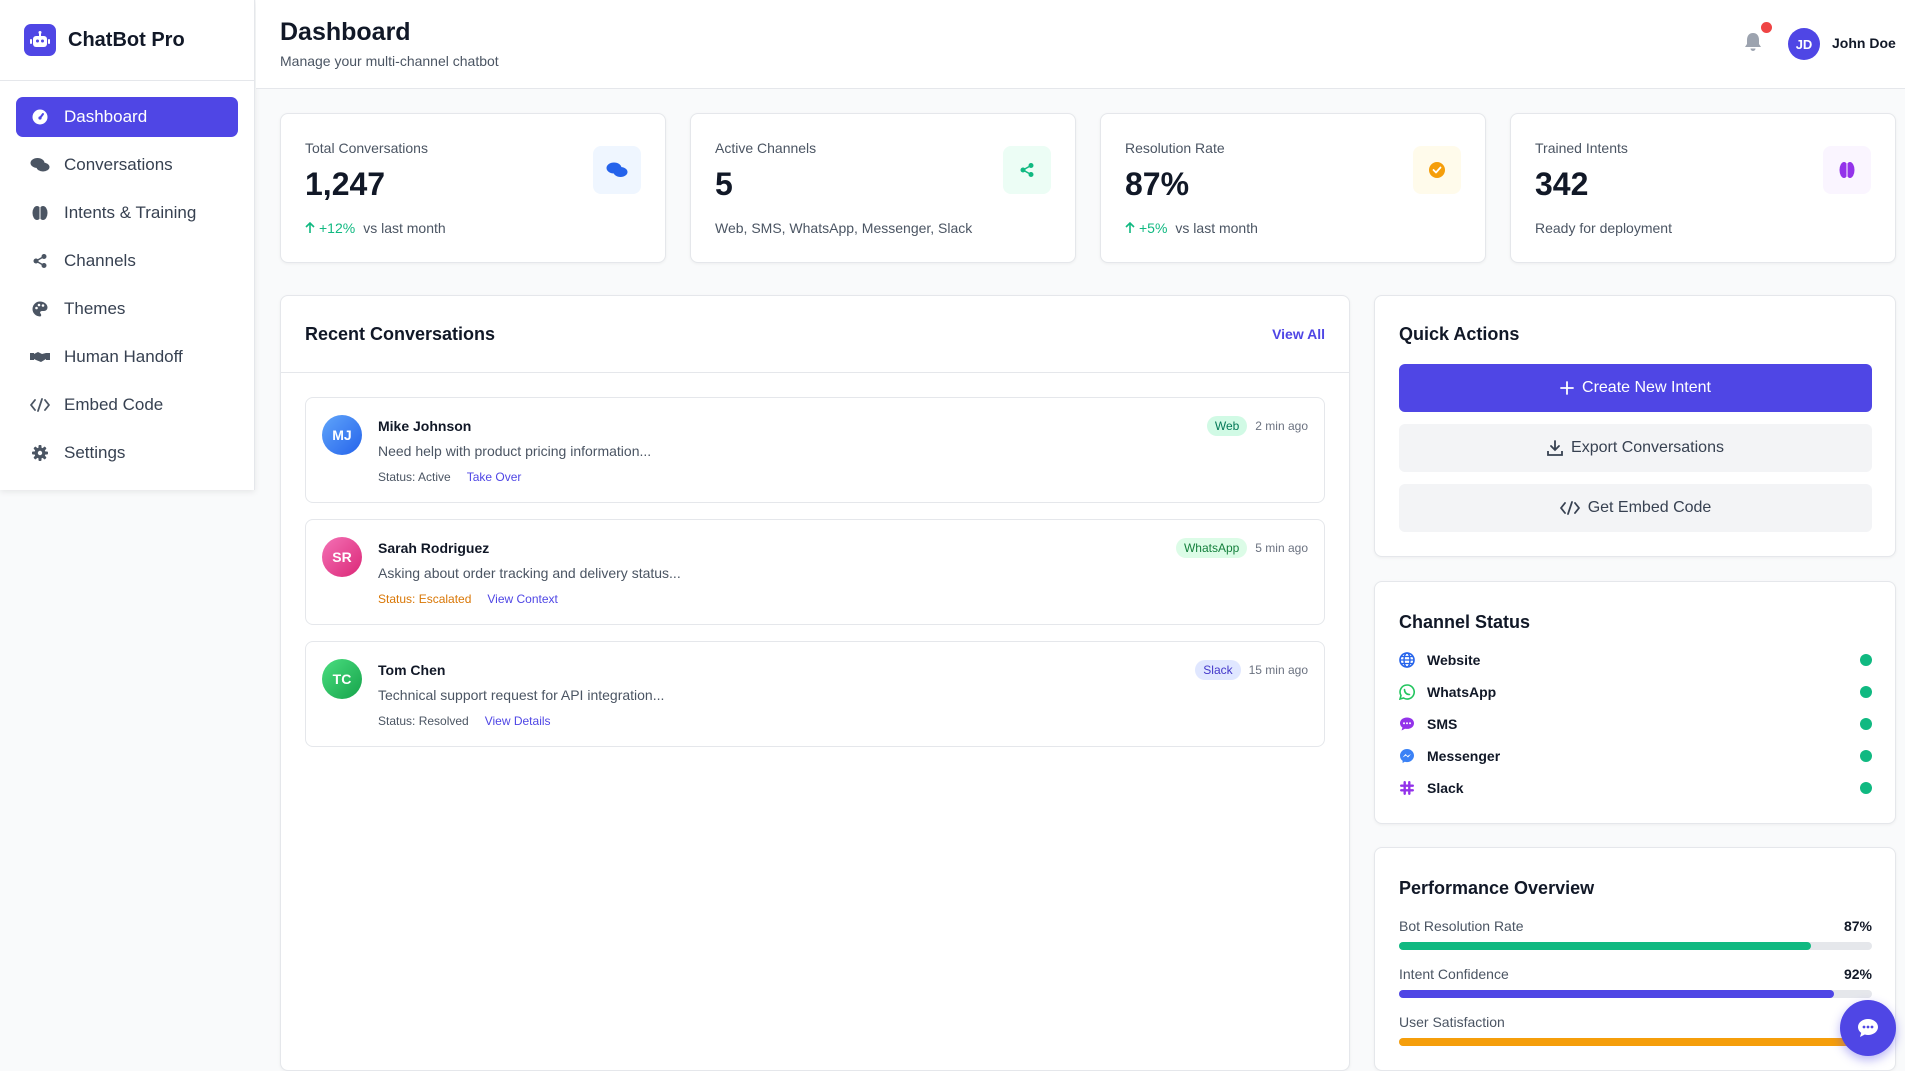 Image resolution: width=1905 pixels, height=1071 pixels. I want to click on sms-icon, so click(1407, 724).